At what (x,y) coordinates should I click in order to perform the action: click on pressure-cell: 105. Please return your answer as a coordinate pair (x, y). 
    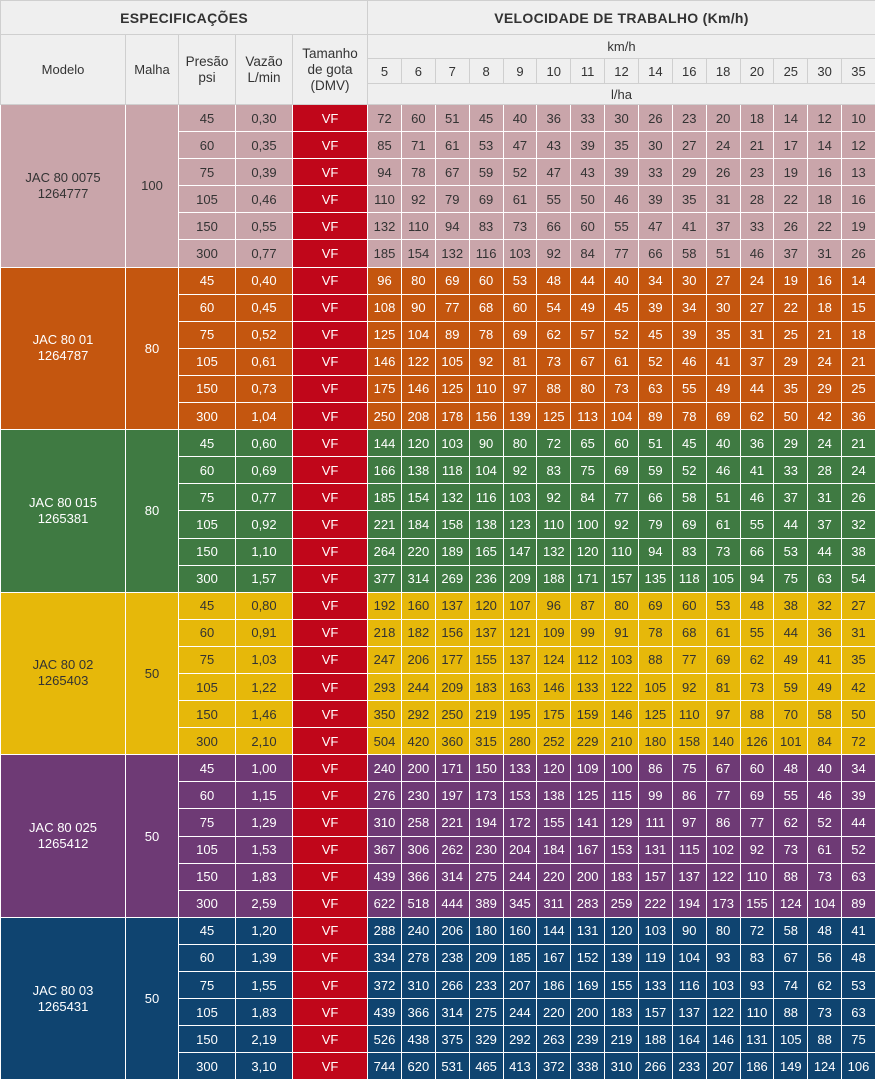
    Looking at the image, I should click on (207, 1012).